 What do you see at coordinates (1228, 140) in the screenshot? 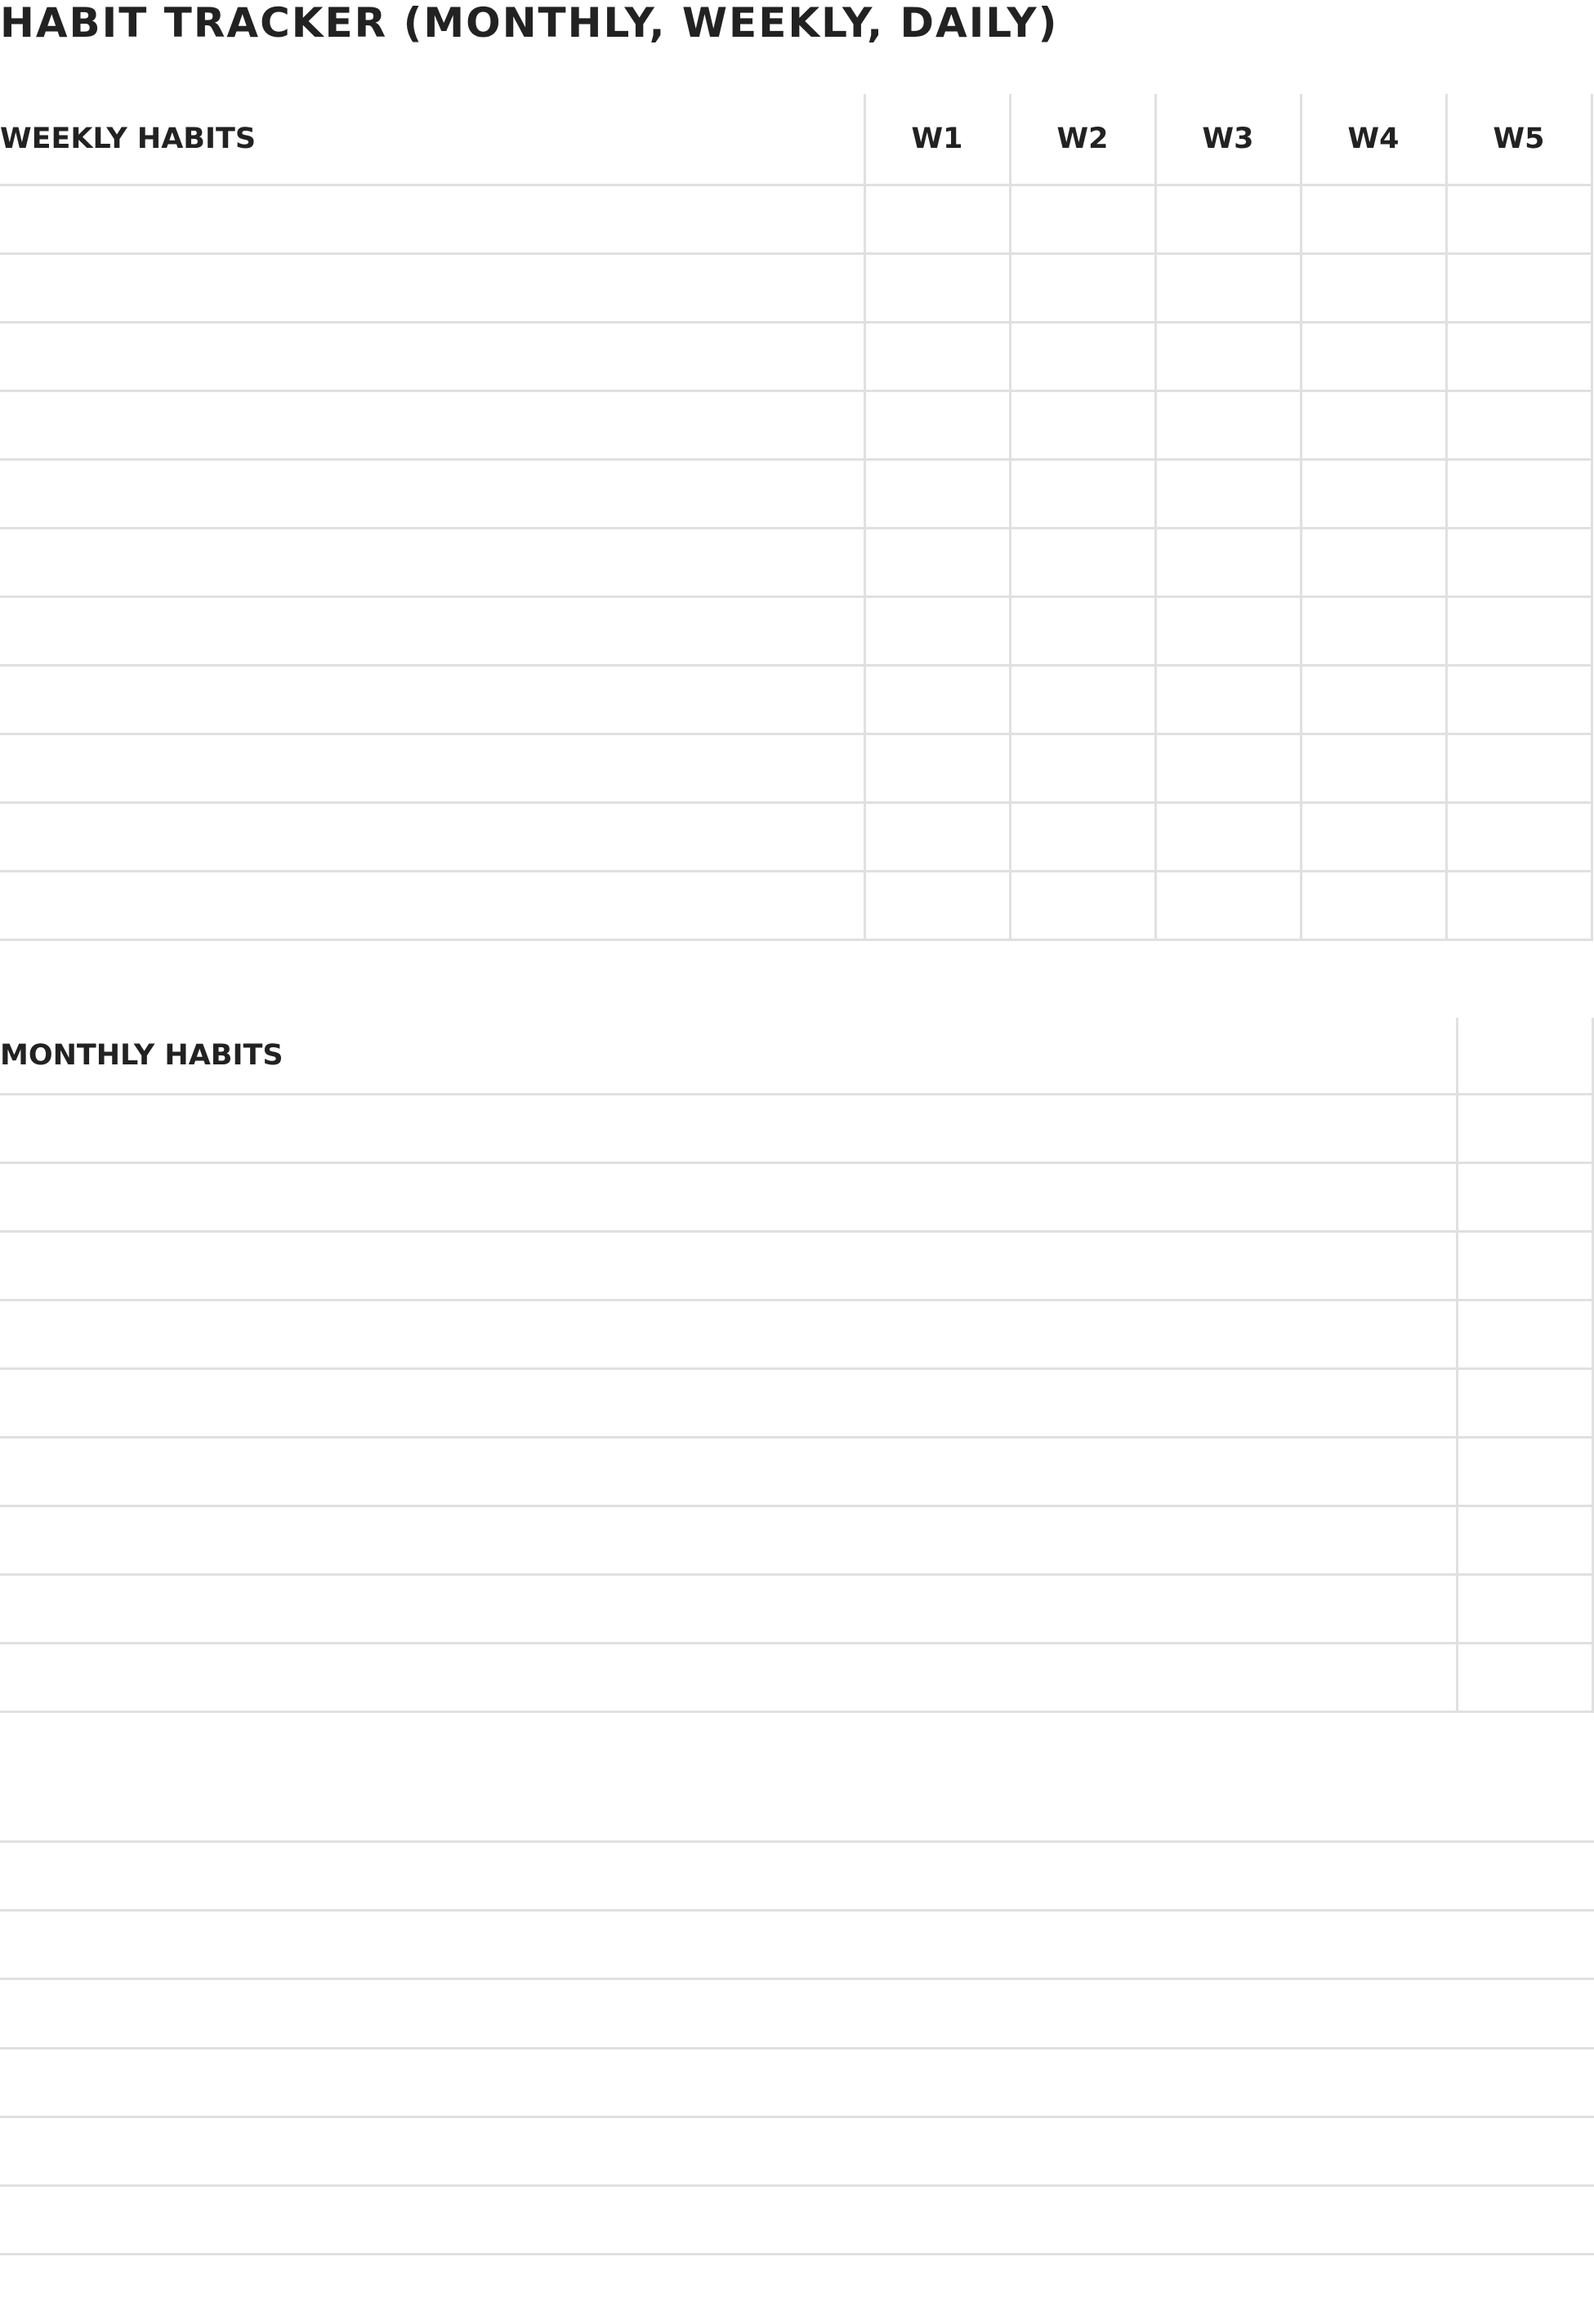
I see `week-header-w3: W3` at bounding box center [1228, 140].